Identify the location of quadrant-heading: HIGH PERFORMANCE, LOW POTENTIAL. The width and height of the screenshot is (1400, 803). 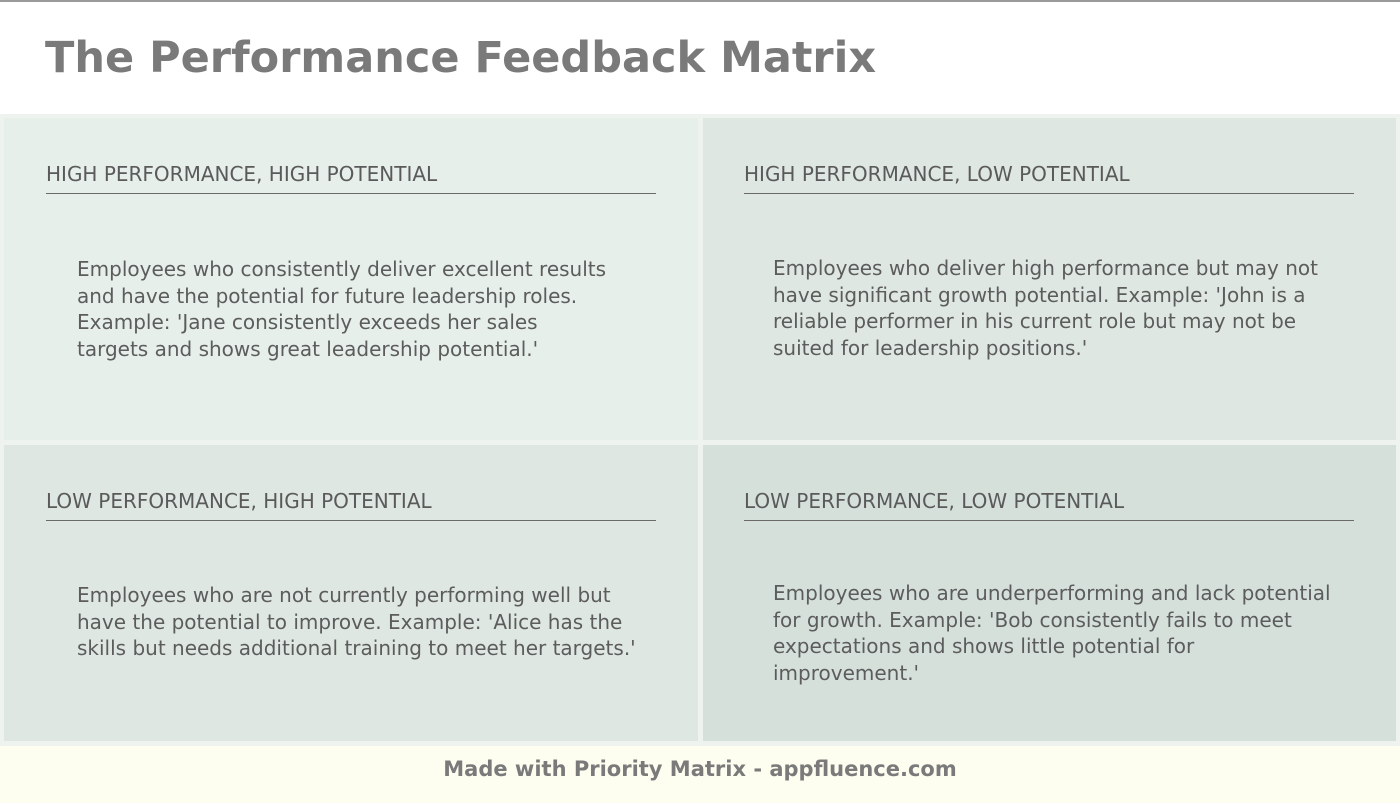
(1049, 177).